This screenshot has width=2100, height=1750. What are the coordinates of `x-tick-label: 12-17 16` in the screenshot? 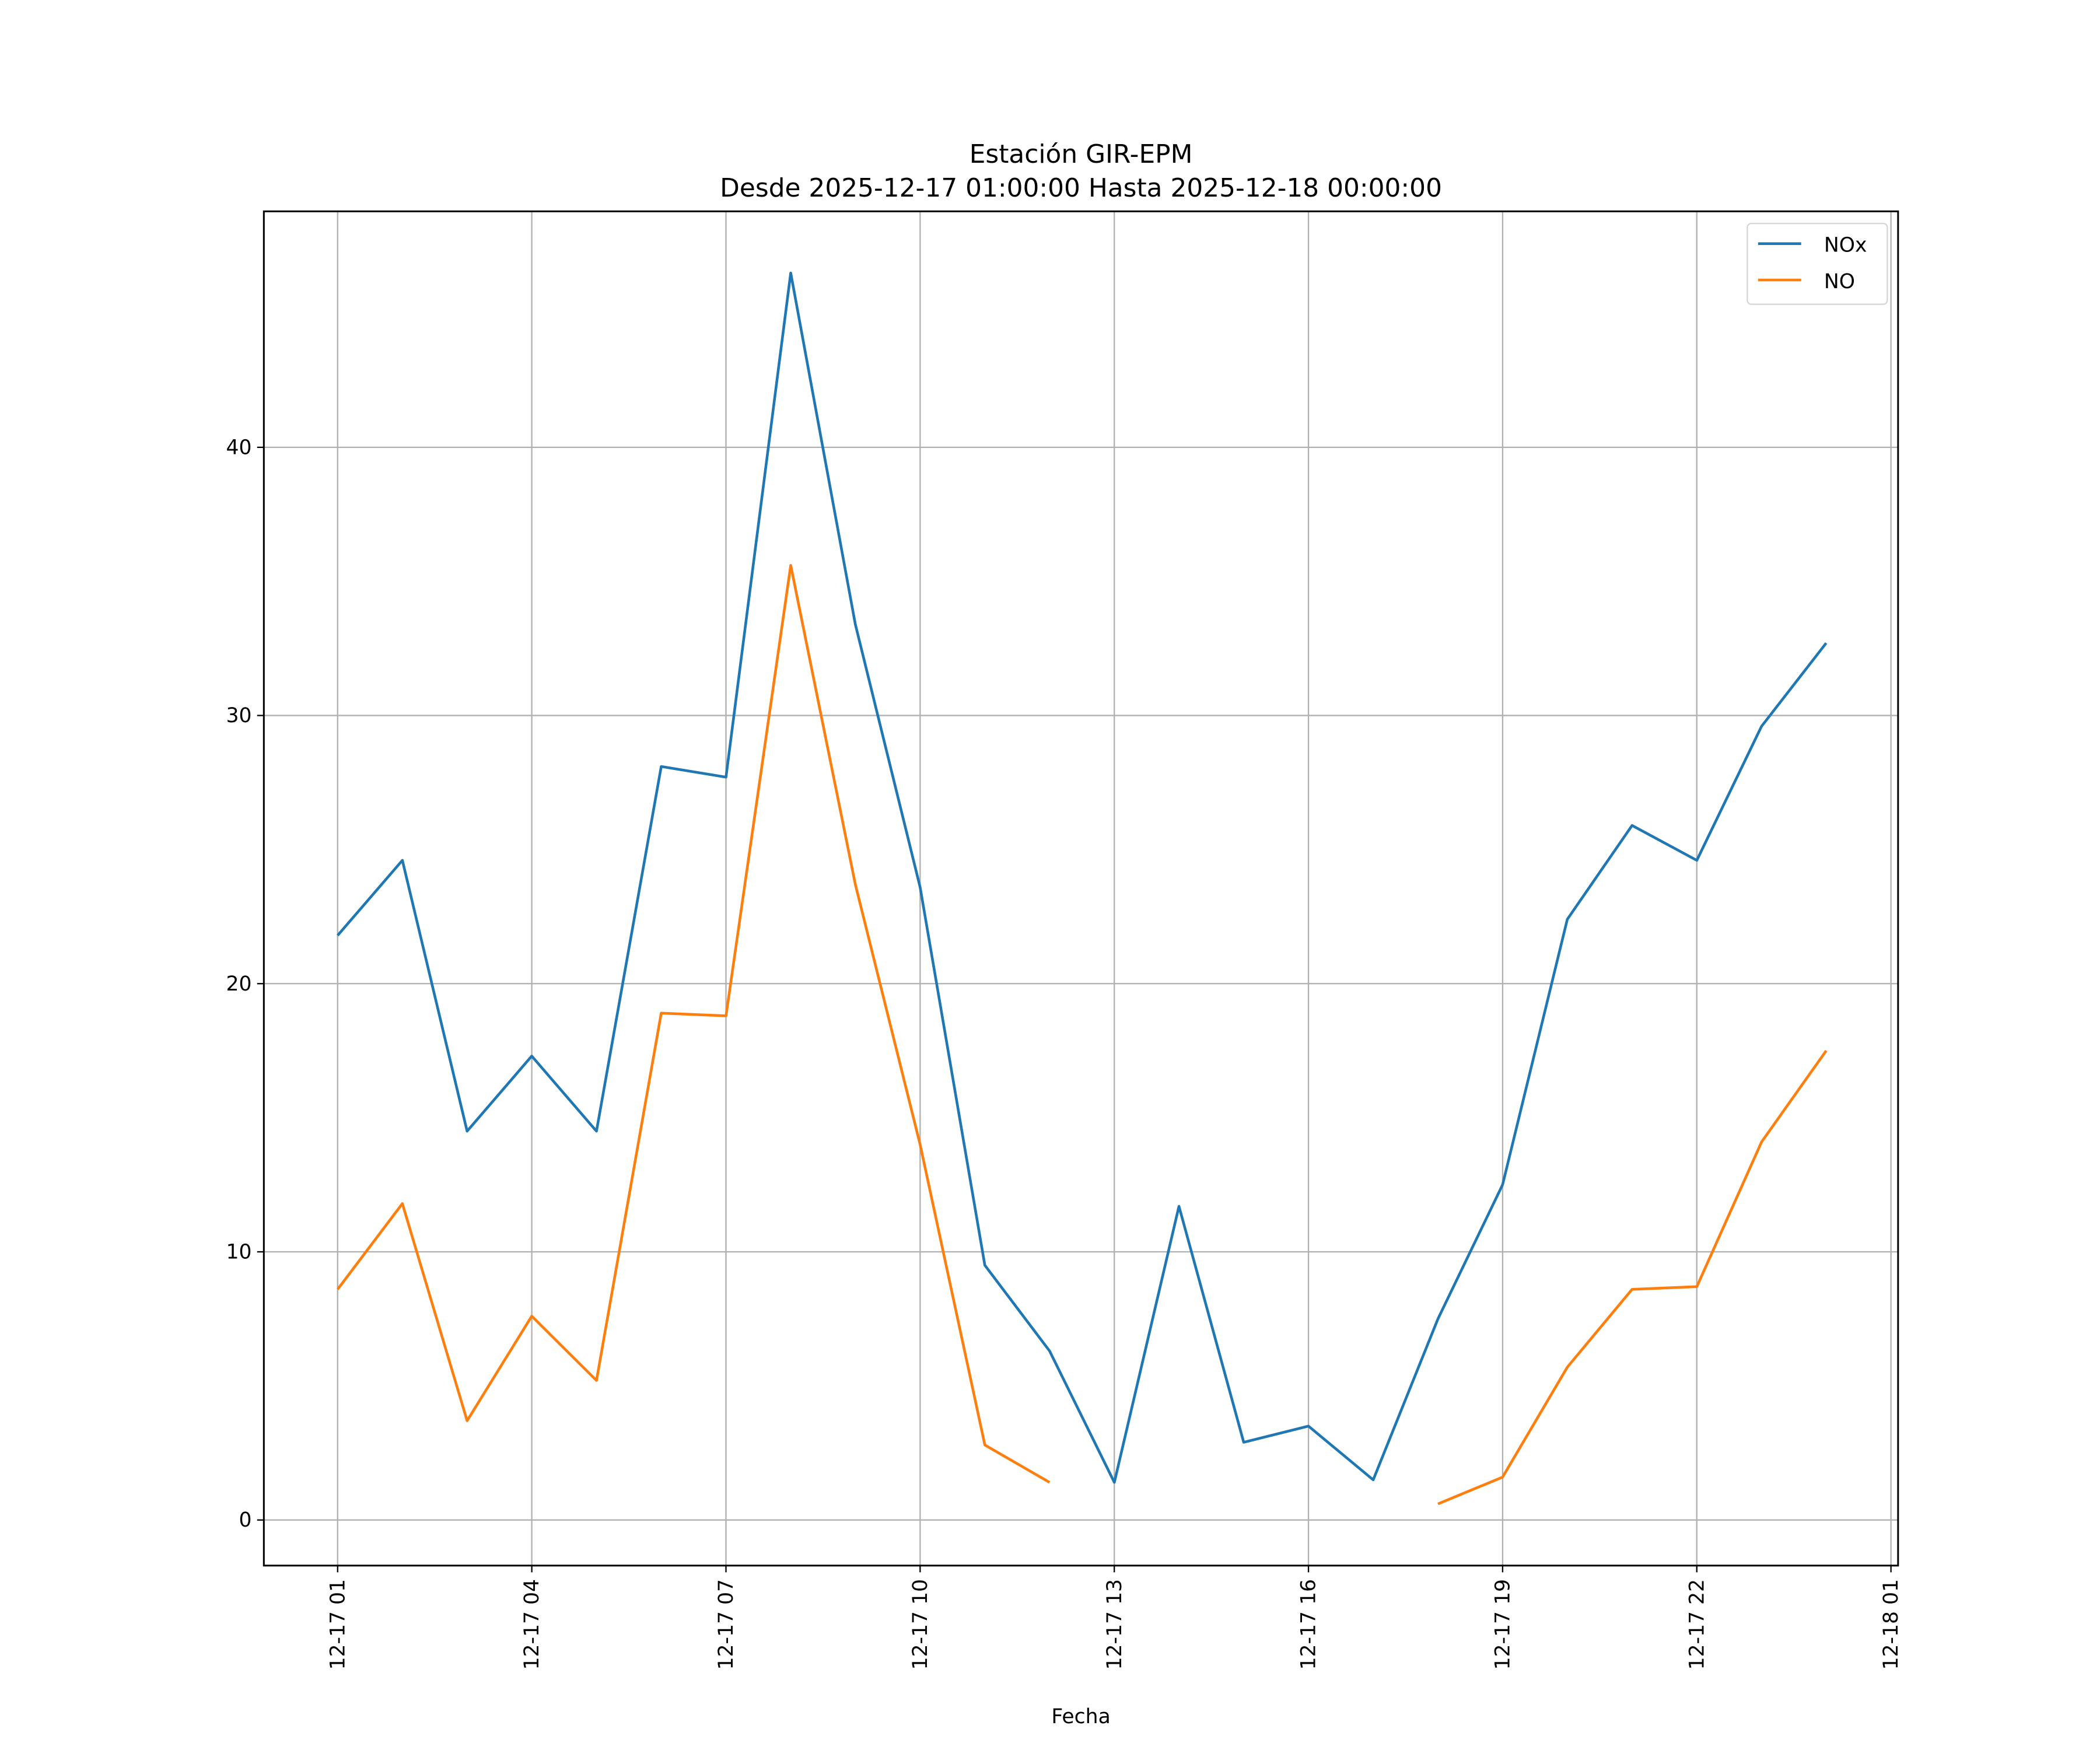 It's located at (1309, 1624).